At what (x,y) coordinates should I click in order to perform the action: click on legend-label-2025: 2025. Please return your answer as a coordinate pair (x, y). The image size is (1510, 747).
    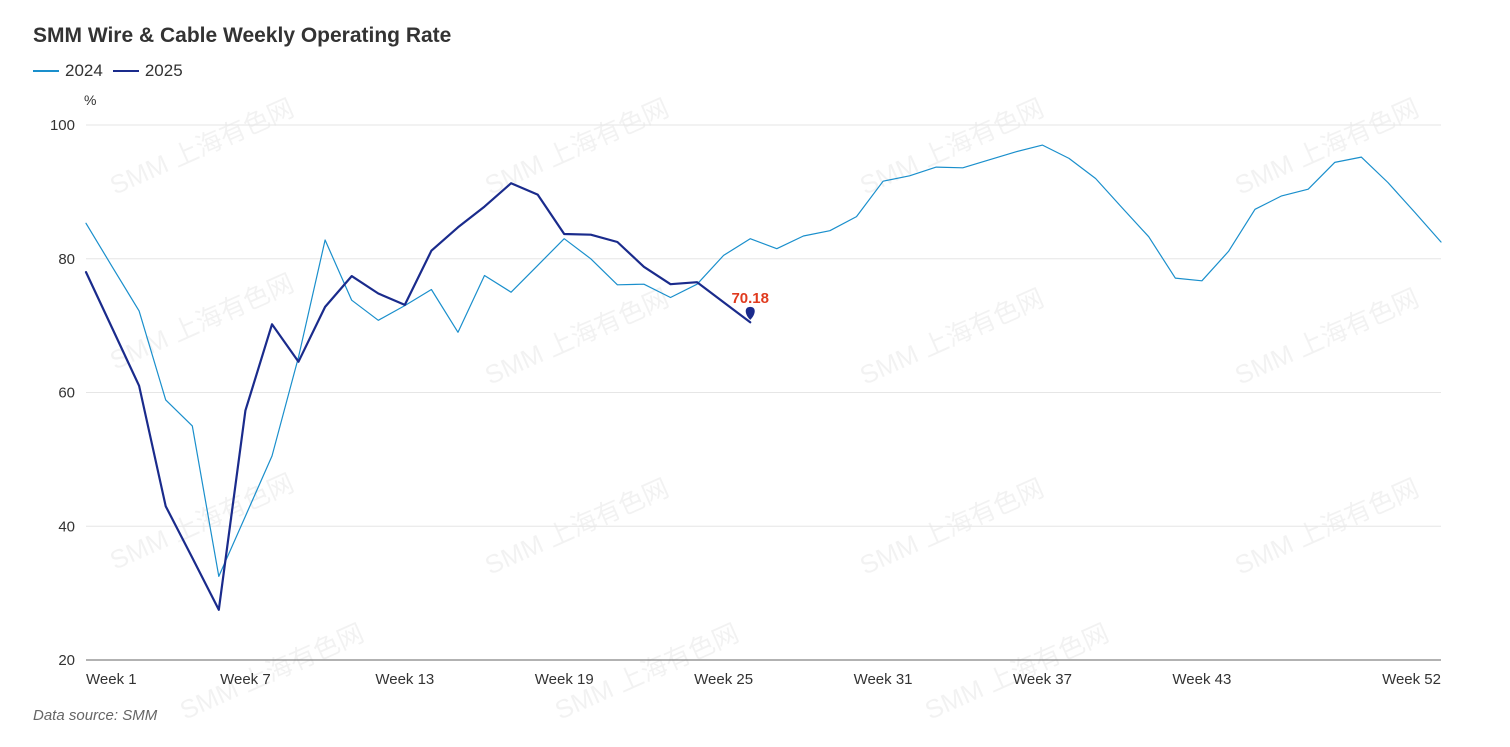
    Looking at the image, I should click on (163, 70).